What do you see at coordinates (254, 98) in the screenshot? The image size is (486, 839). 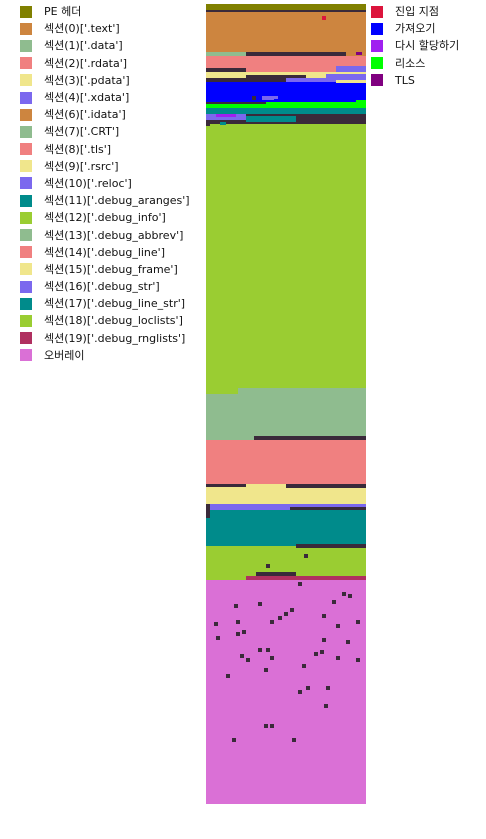 I see `pixel-mark` at bounding box center [254, 98].